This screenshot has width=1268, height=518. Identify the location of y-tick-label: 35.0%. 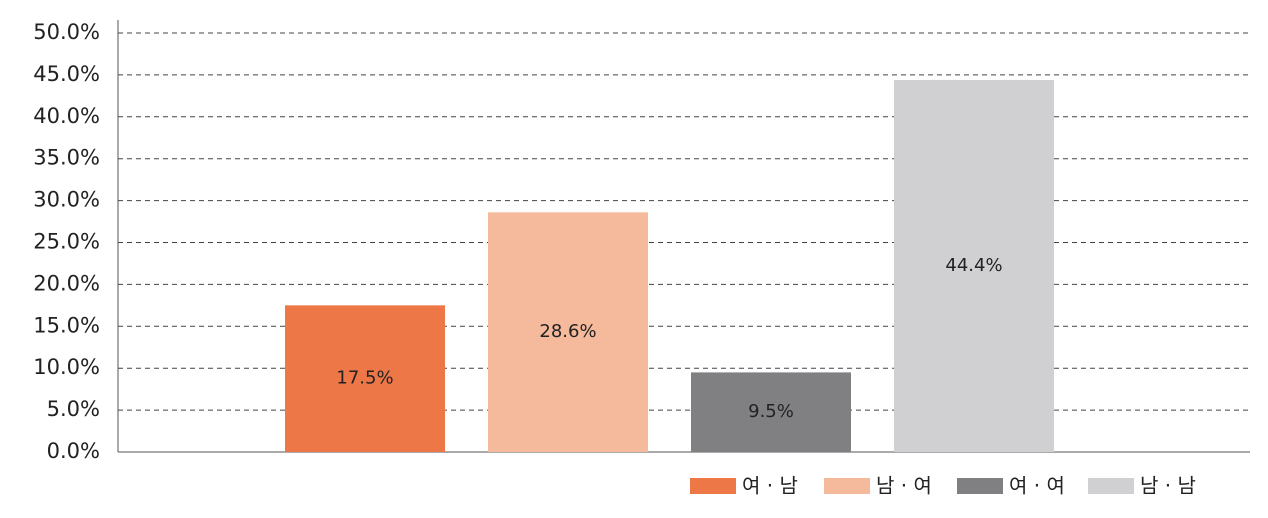
(66, 158).